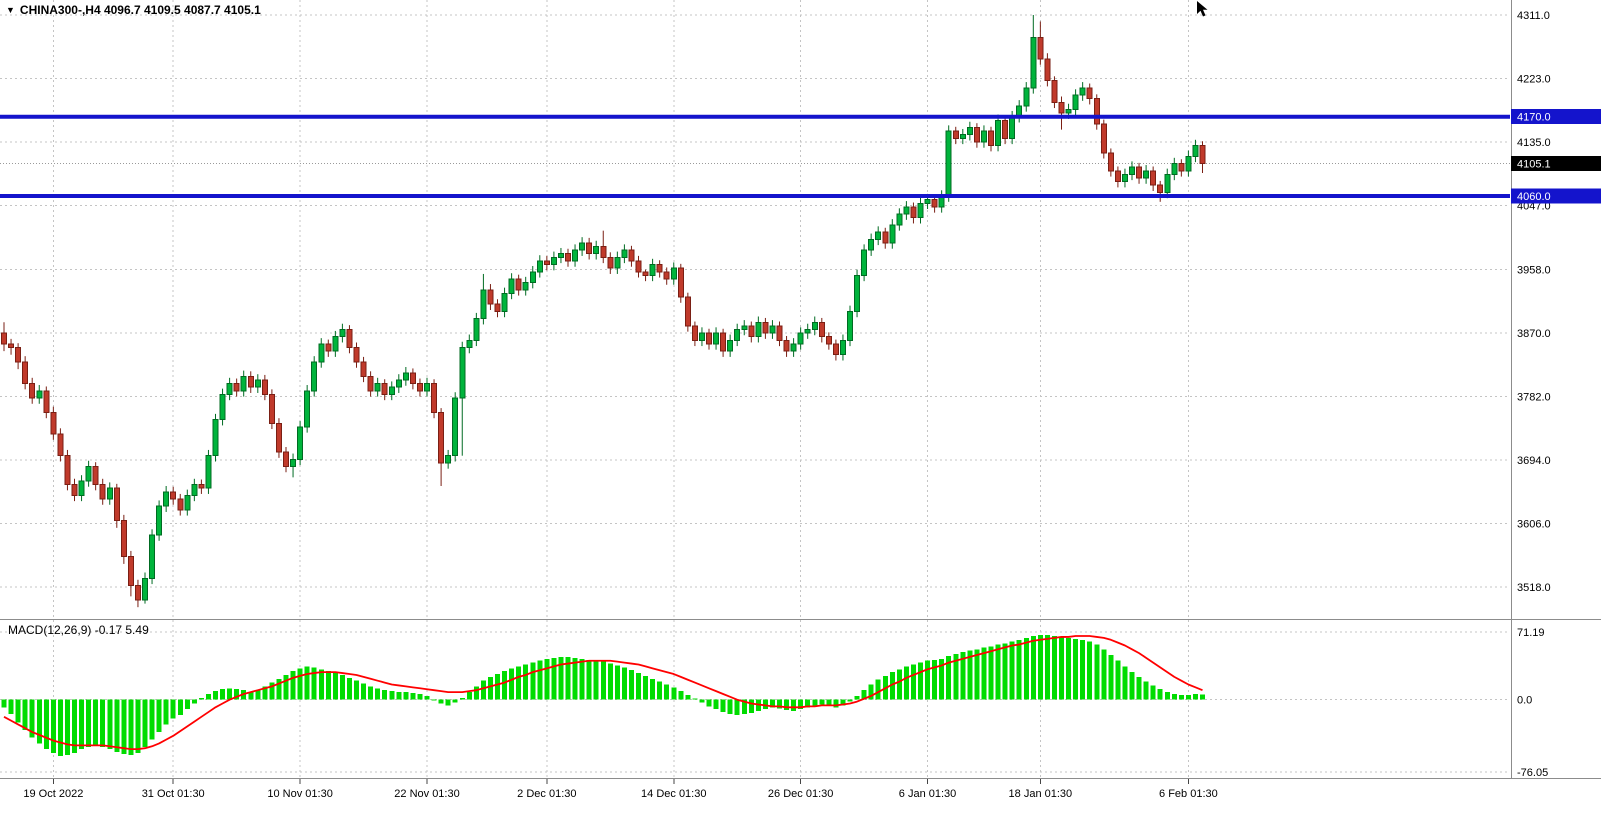  What do you see at coordinates (1534, 461) in the screenshot?
I see `price-tick-label: 3694.0` at bounding box center [1534, 461].